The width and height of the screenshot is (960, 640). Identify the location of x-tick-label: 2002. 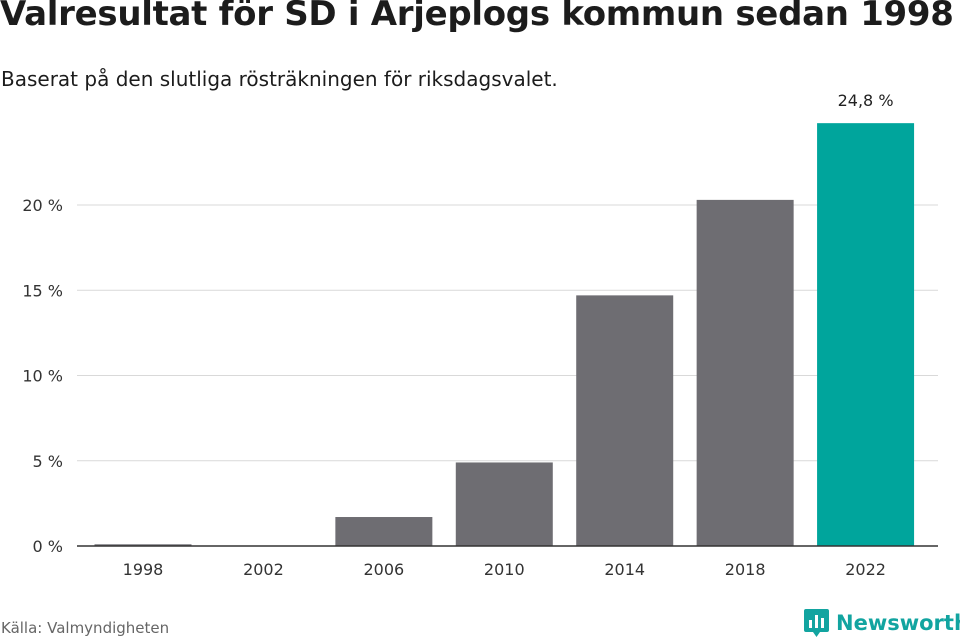
(263, 569).